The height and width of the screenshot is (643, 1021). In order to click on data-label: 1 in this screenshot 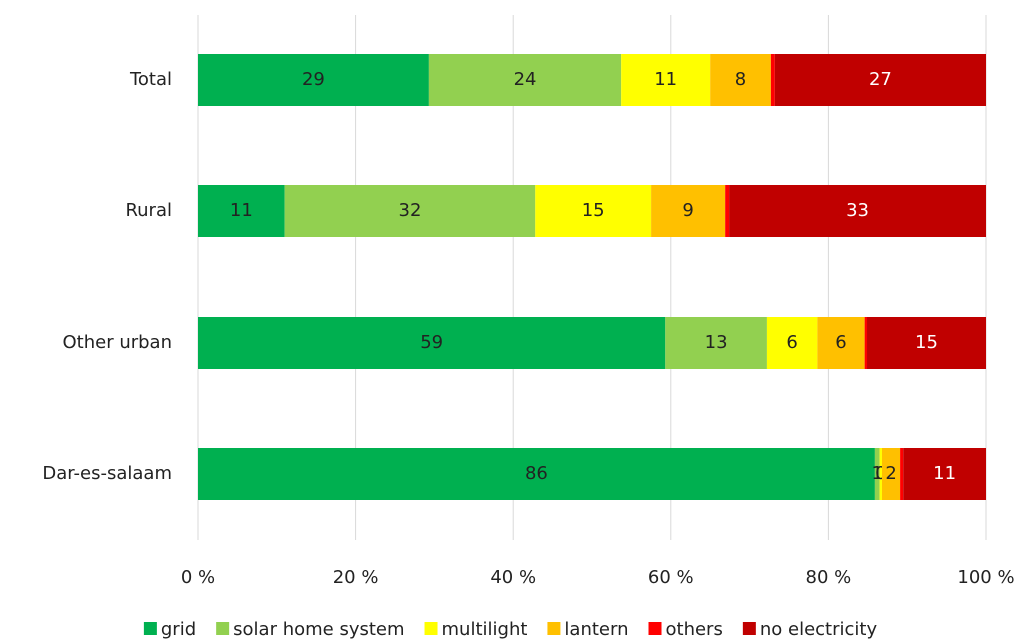, I will do `click(877, 473)`.